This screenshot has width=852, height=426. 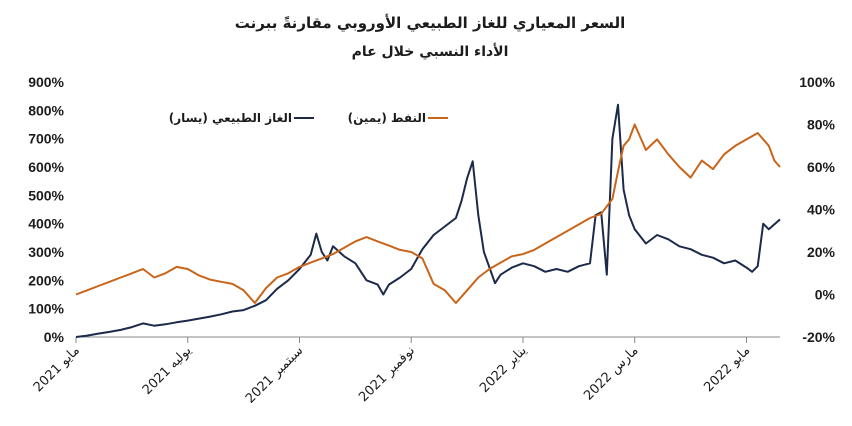 I want to click on x-tick-label: سبتمبر 2021, so click(x=274, y=374).